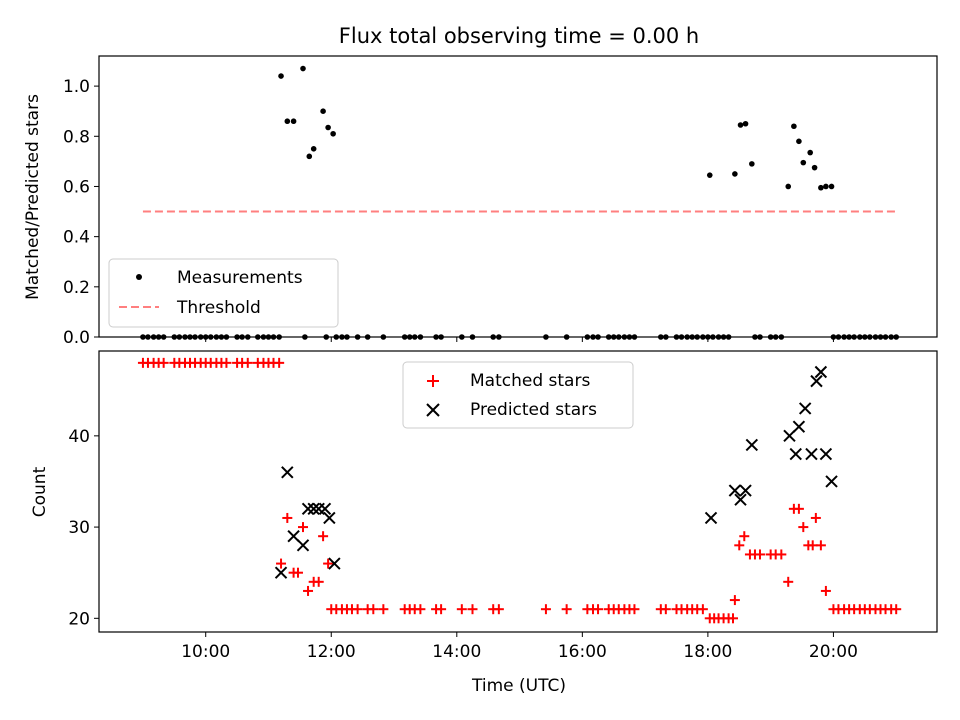  What do you see at coordinates (218, 308) in the screenshot?
I see `legend-threshold-label: Threshold` at bounding box center [218, 308].